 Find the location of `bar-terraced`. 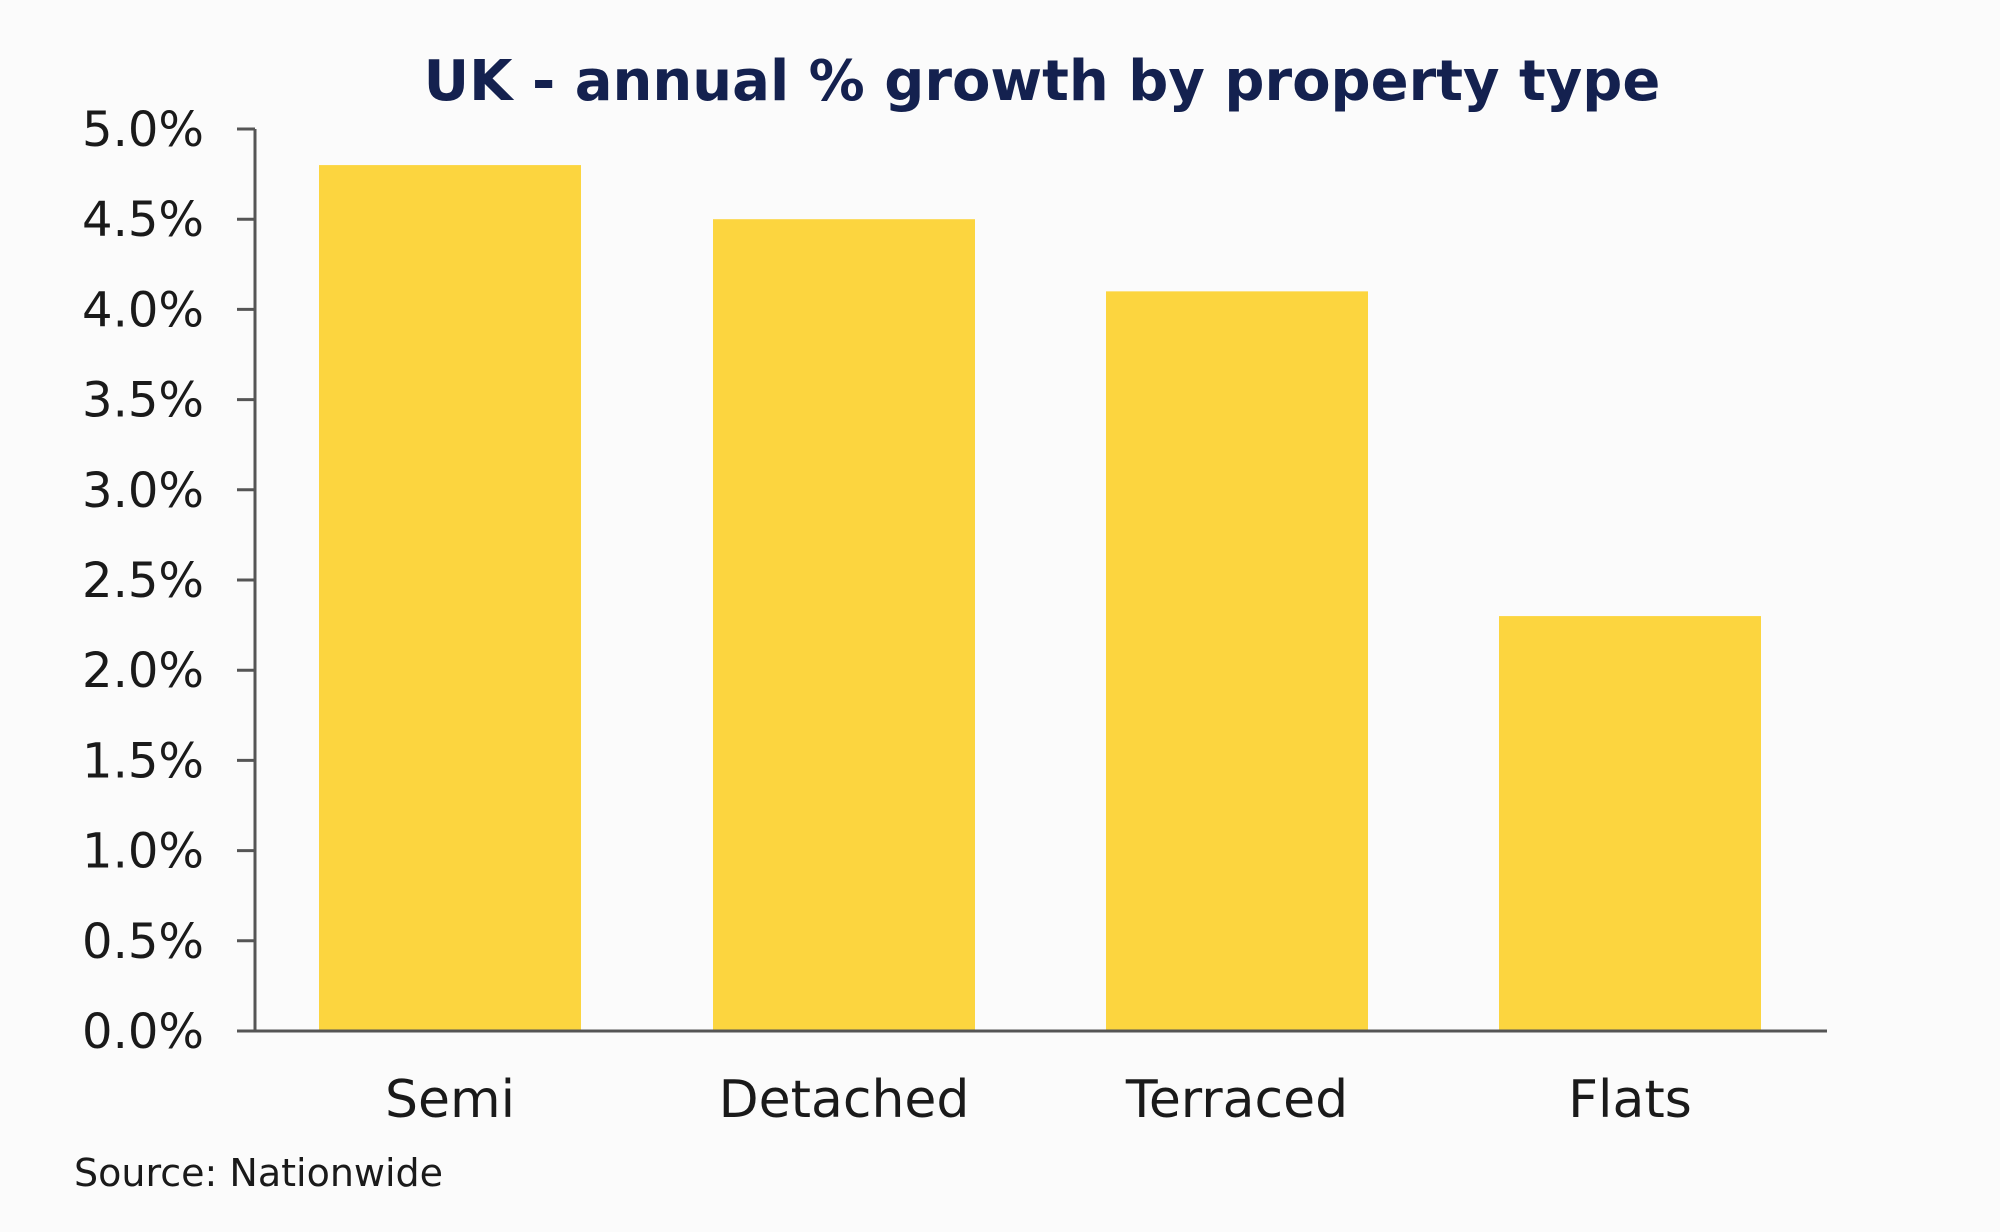

bar-terraced is located at coordinates (1237, 661).